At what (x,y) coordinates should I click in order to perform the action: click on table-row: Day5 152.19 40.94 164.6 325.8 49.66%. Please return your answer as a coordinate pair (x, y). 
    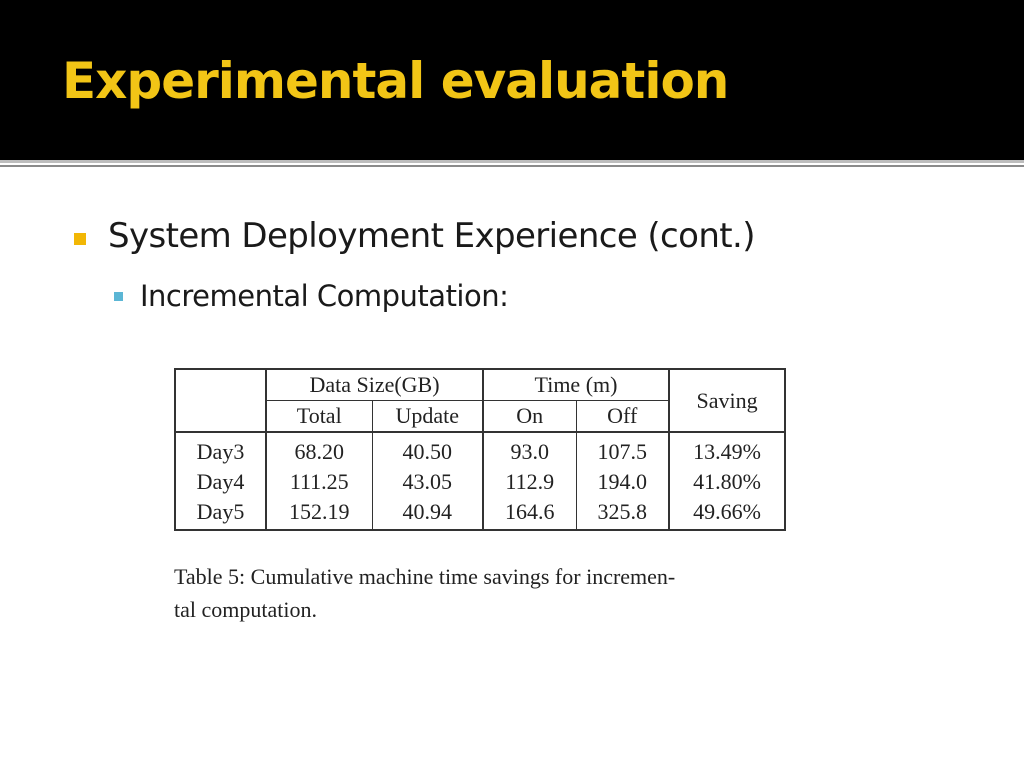
    Looking at the image, I should click on (480, 514).